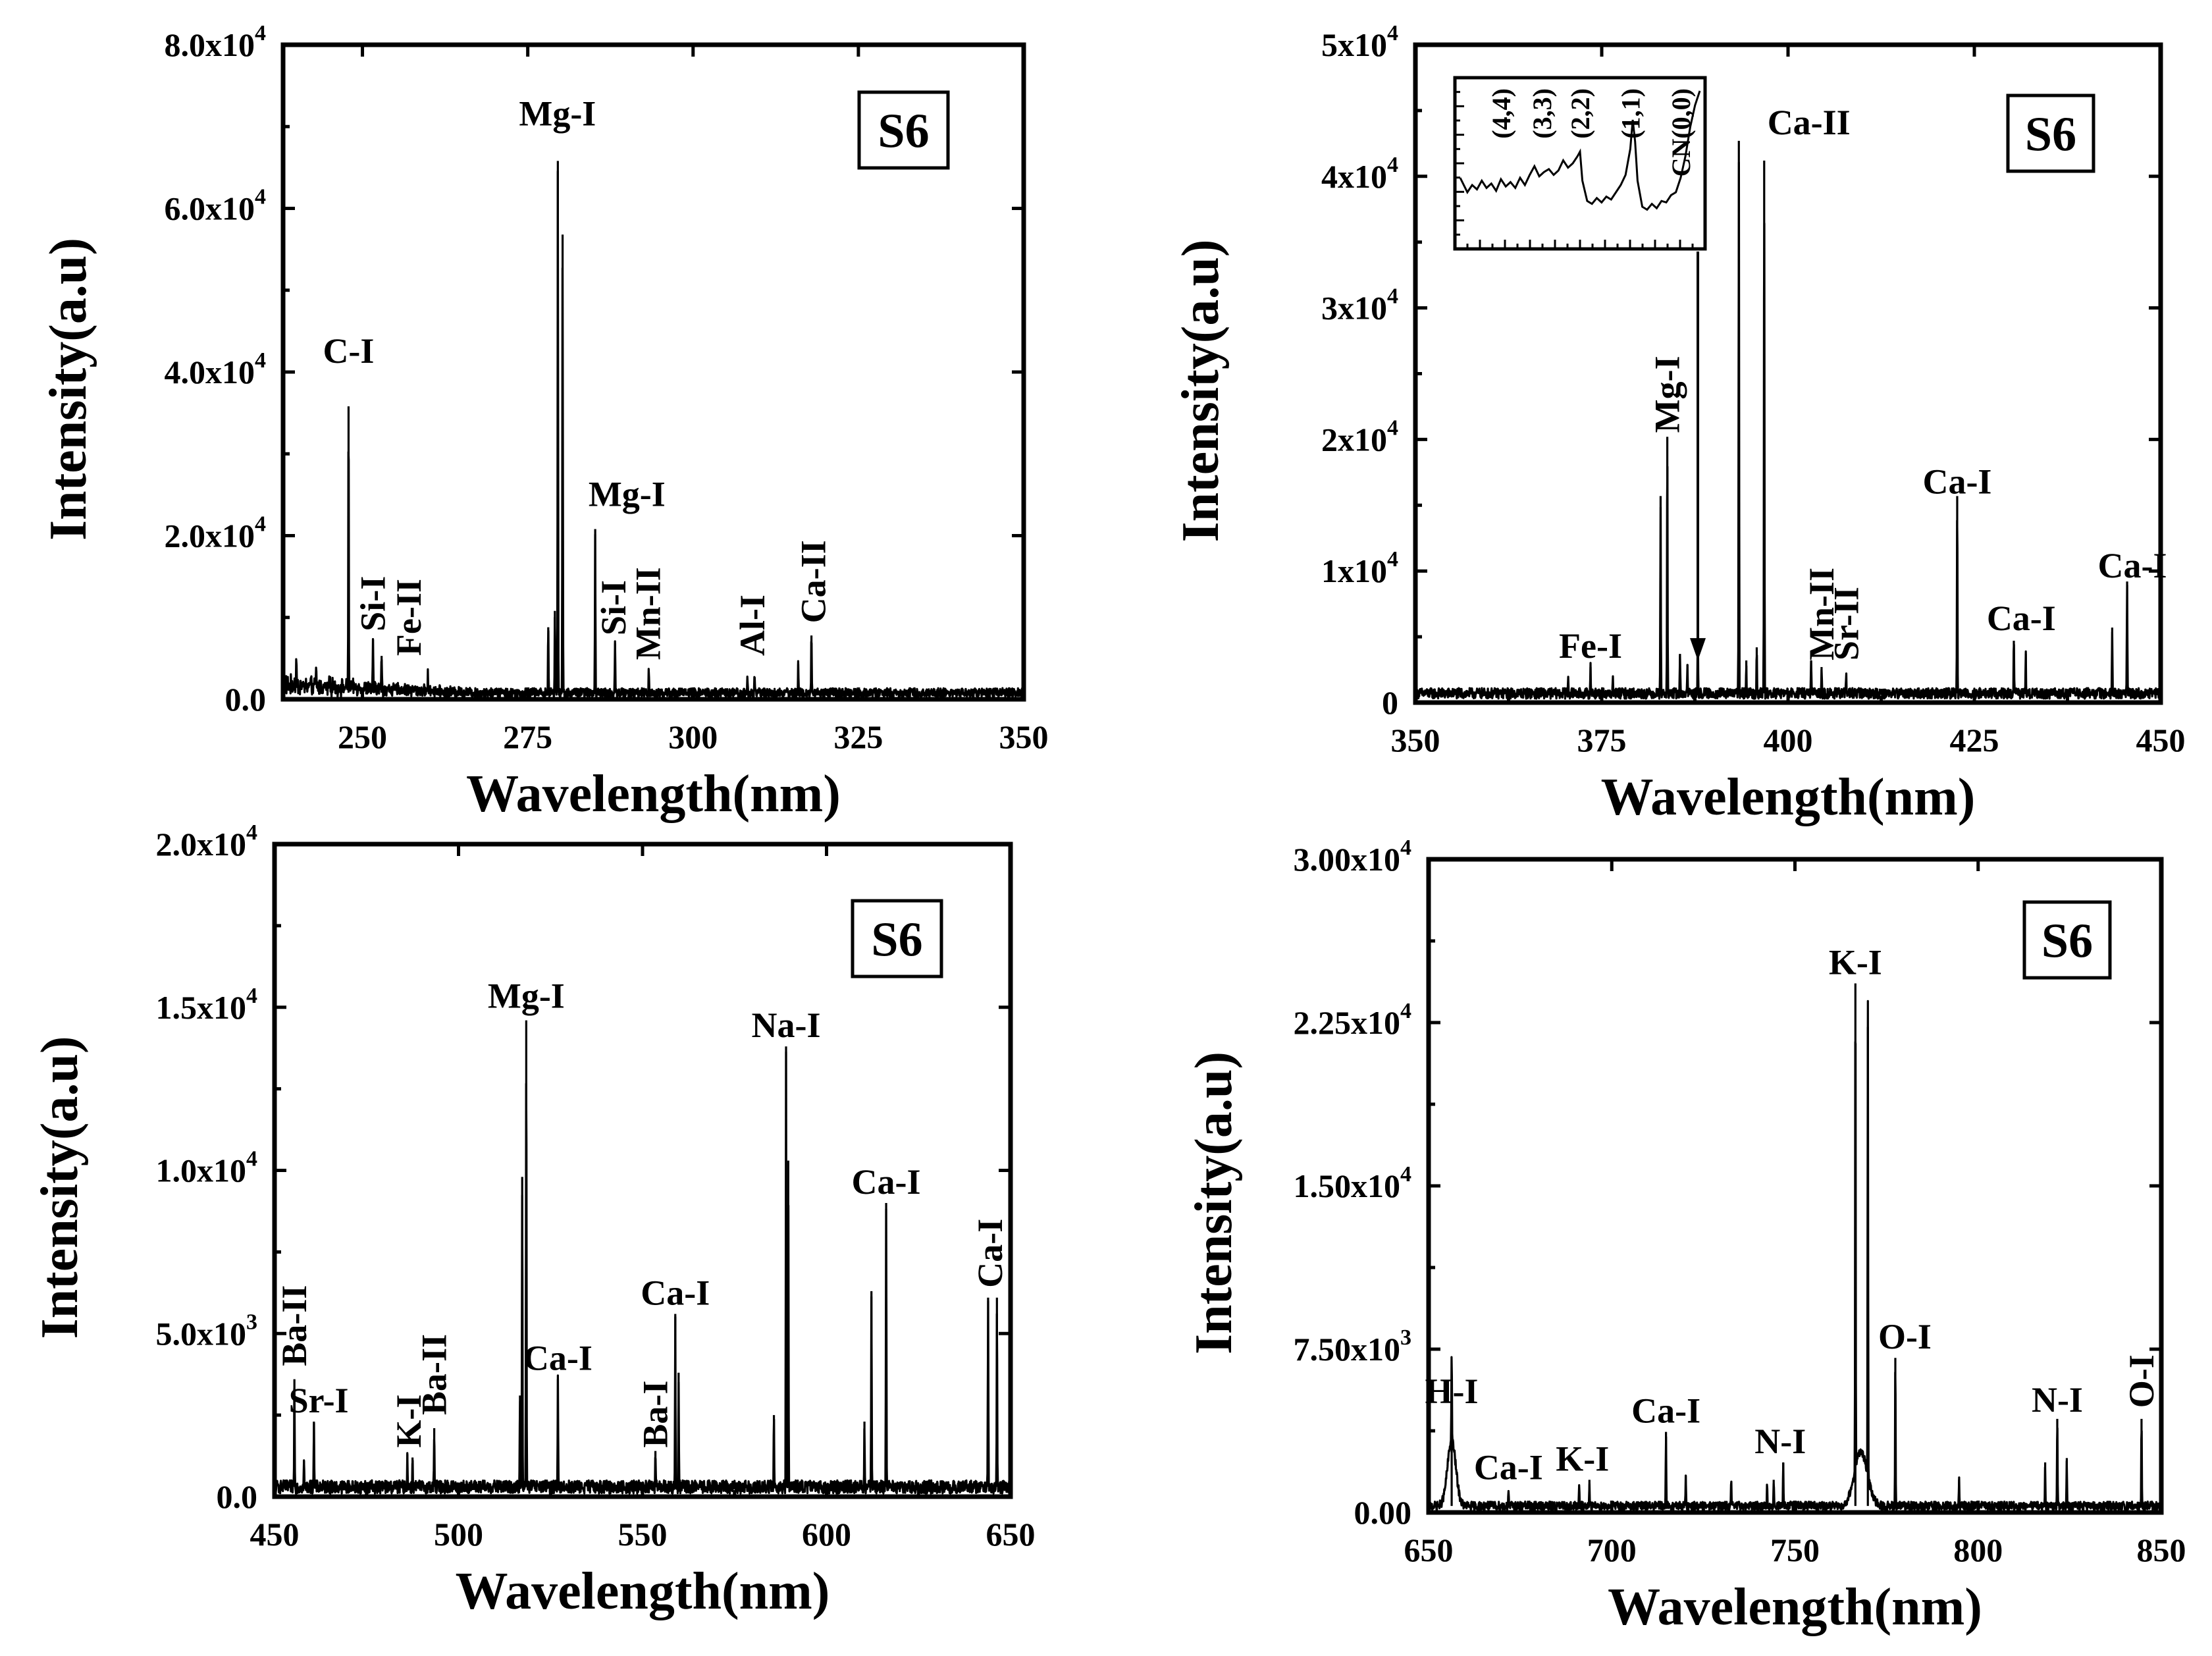 This screenshot has width=2212, height=1656. I want to click on y-tick-mantissa: 4.0x10, so click(210, 372).